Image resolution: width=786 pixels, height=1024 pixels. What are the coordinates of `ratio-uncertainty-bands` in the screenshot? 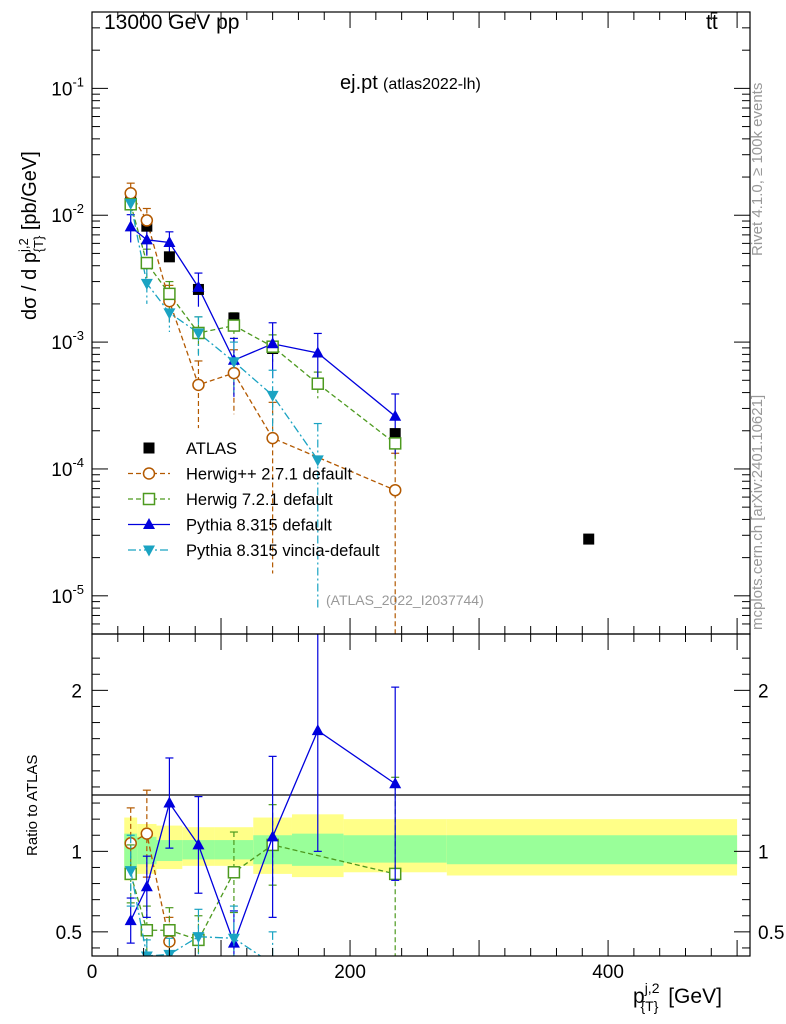 It's located at (431, 847).